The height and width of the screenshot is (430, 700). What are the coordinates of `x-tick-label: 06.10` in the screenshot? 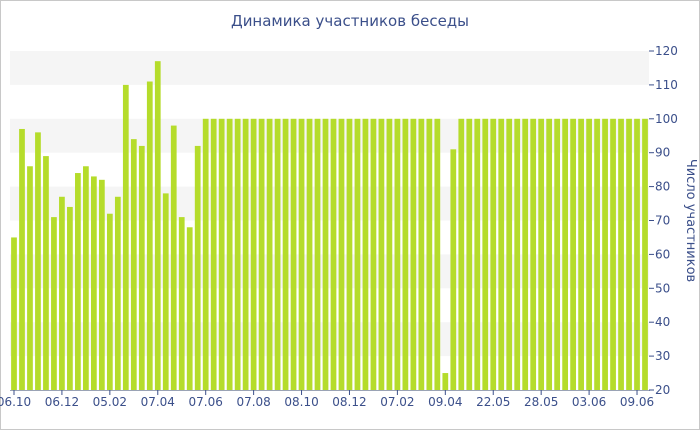 It's located at (15, 402).